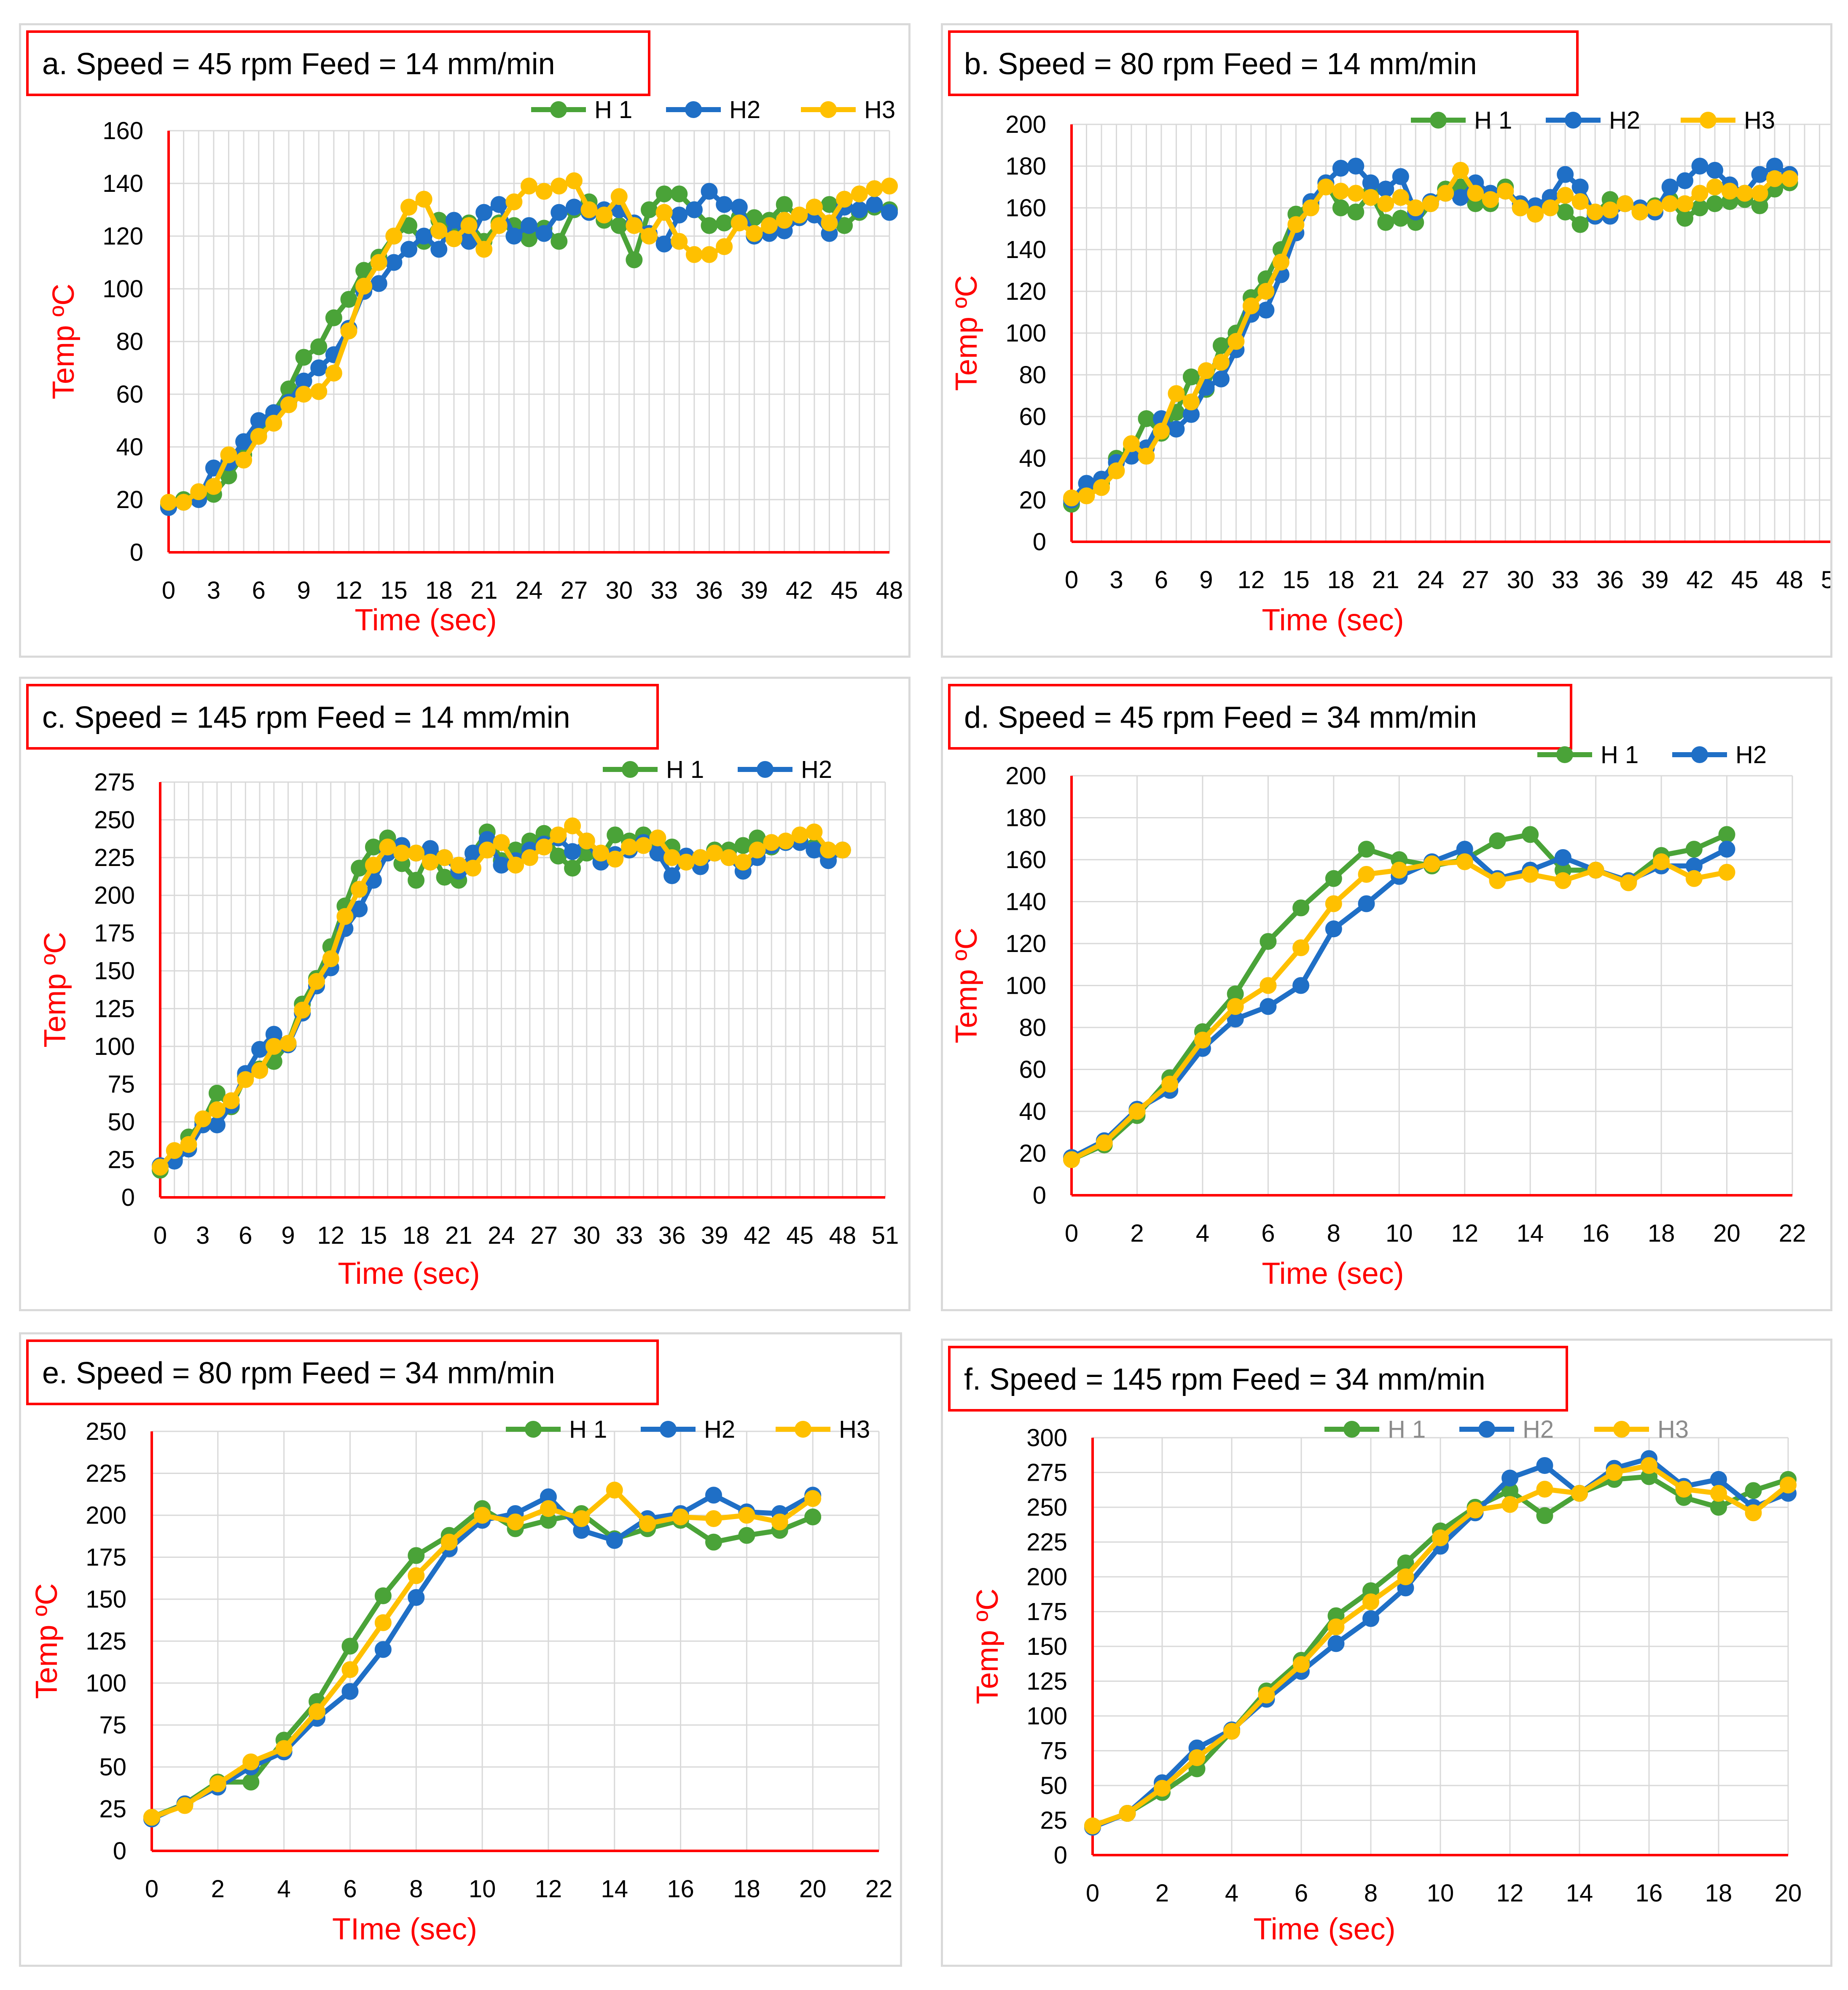  I want to click on y-tick-label: 175, so click(1046, 1612).